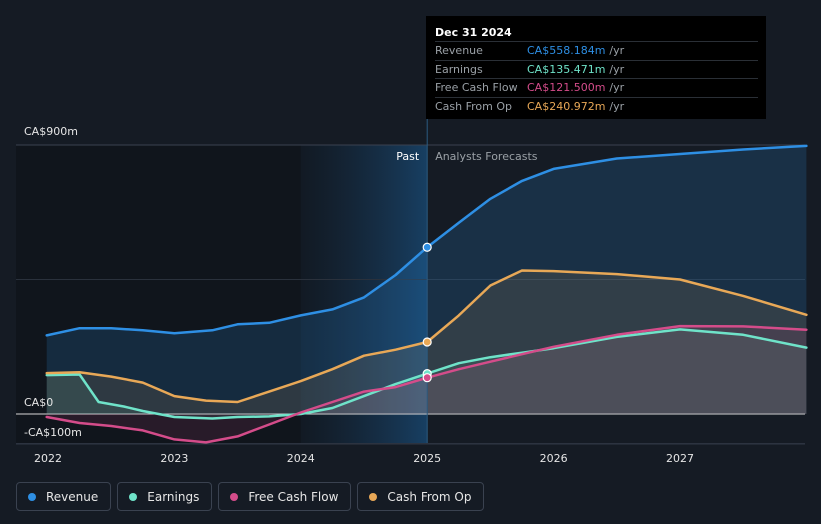 The image size is (821, 524). I want to click on legend-label: Free Cash Flow, so click(293, 496).